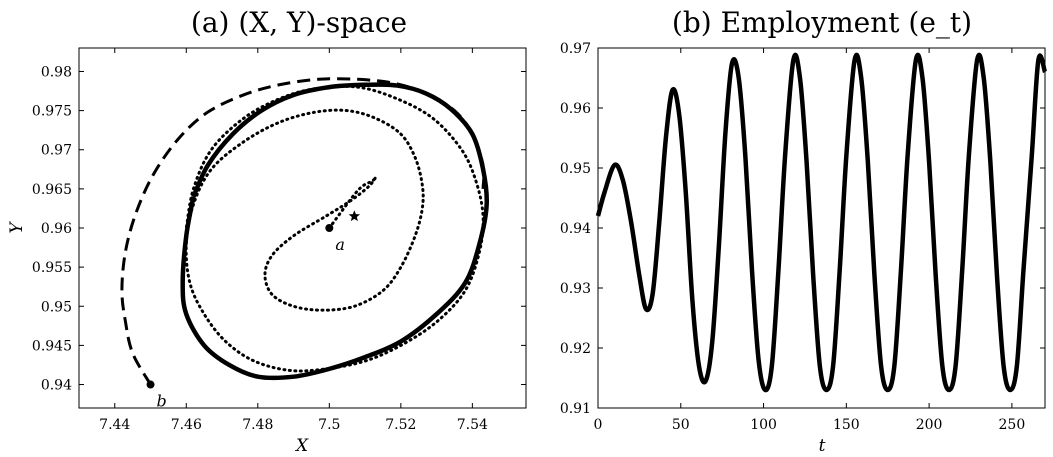 This screenshot has width=1053, height=457. I want to click on x-tick-label: 7.44, so click(114, 425).